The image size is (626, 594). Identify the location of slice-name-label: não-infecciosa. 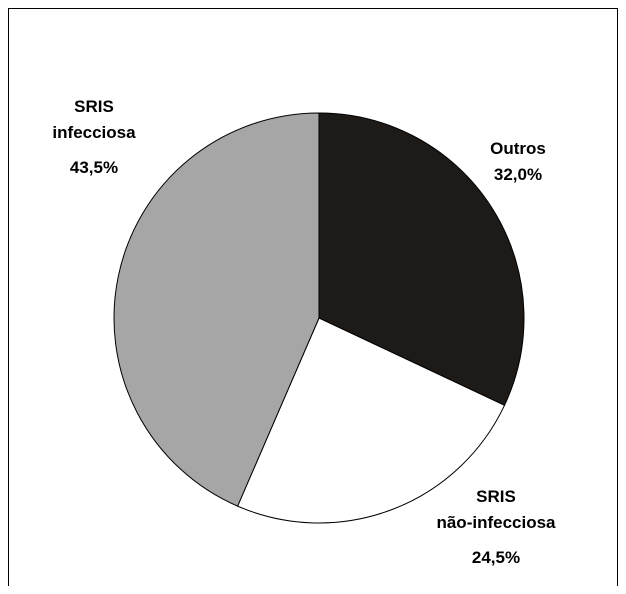
(496, 522).